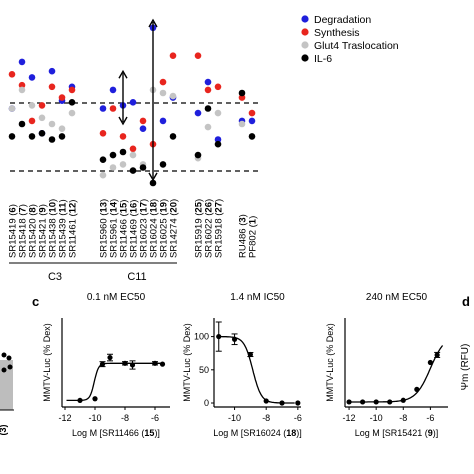 This screenshot has height=474, width=474. What do you see at coordinates (252, 136) in the screenshot?
I see `point-il-6-pf802` at bounding box center [252, 136].